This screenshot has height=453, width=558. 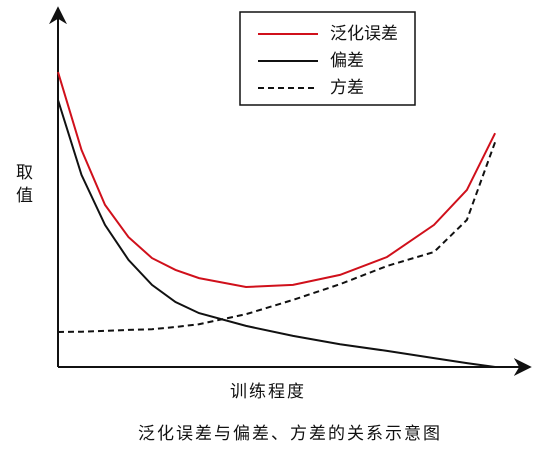 I want to click on legend-label: 偏差, so click(x=347, y=61).